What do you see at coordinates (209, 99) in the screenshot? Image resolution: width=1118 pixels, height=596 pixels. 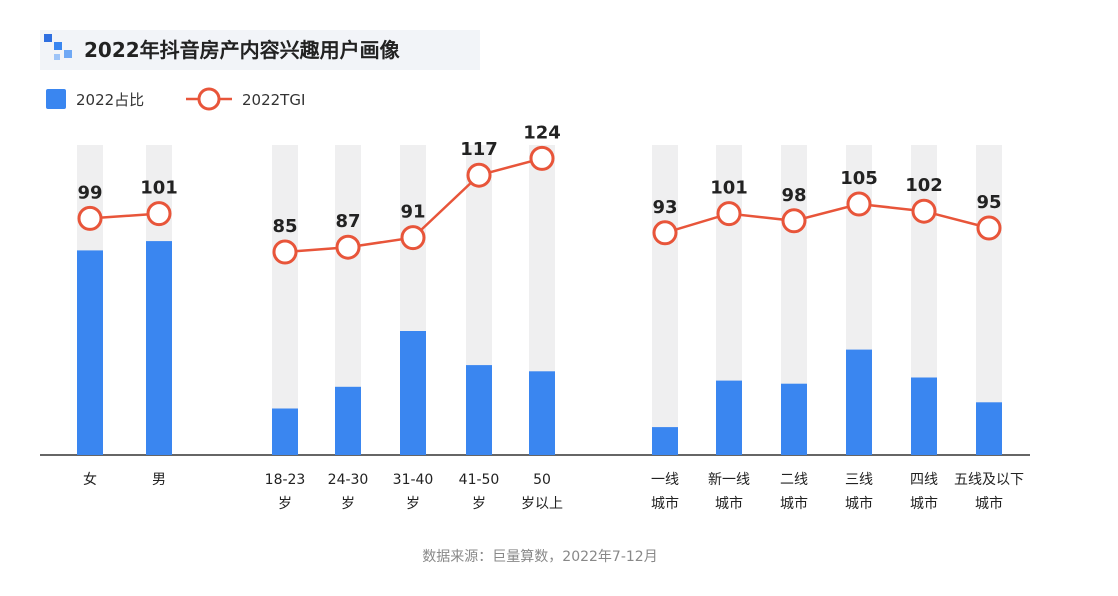 I see `legend-line-swatch` at bounding box center [209, 99].